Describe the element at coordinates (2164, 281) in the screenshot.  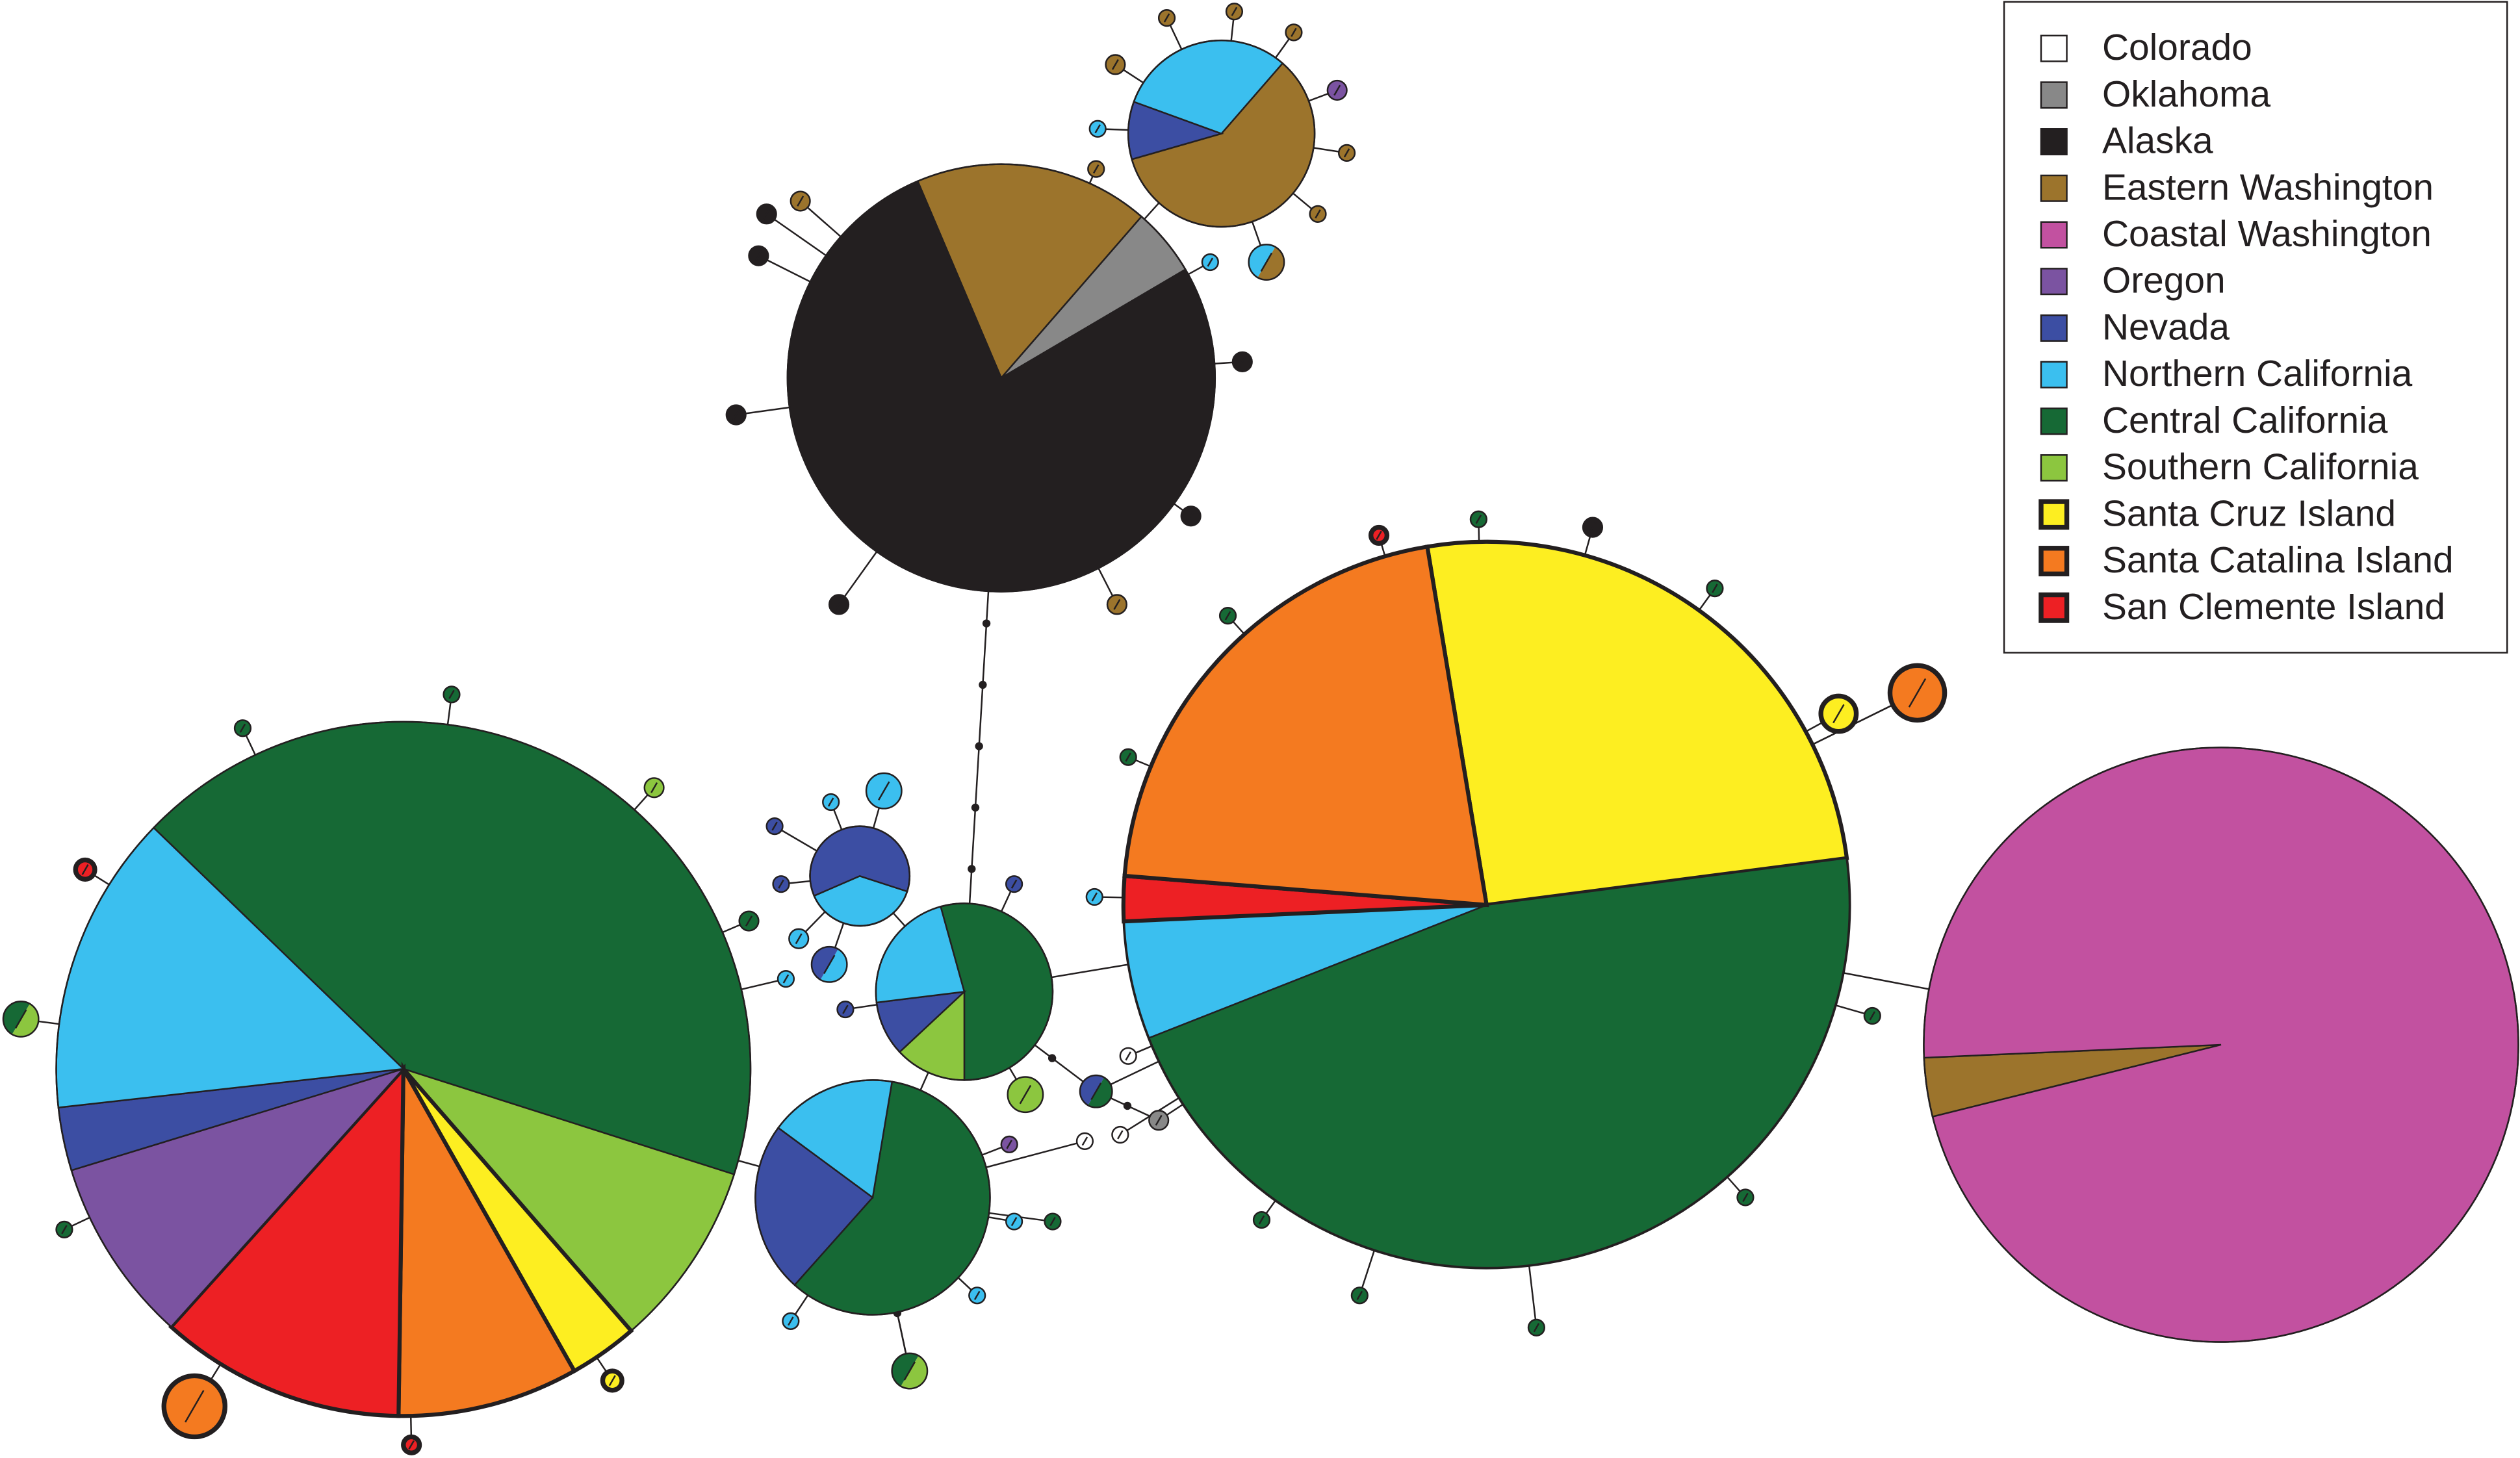
I see `legend-label: Oregon` at that location.